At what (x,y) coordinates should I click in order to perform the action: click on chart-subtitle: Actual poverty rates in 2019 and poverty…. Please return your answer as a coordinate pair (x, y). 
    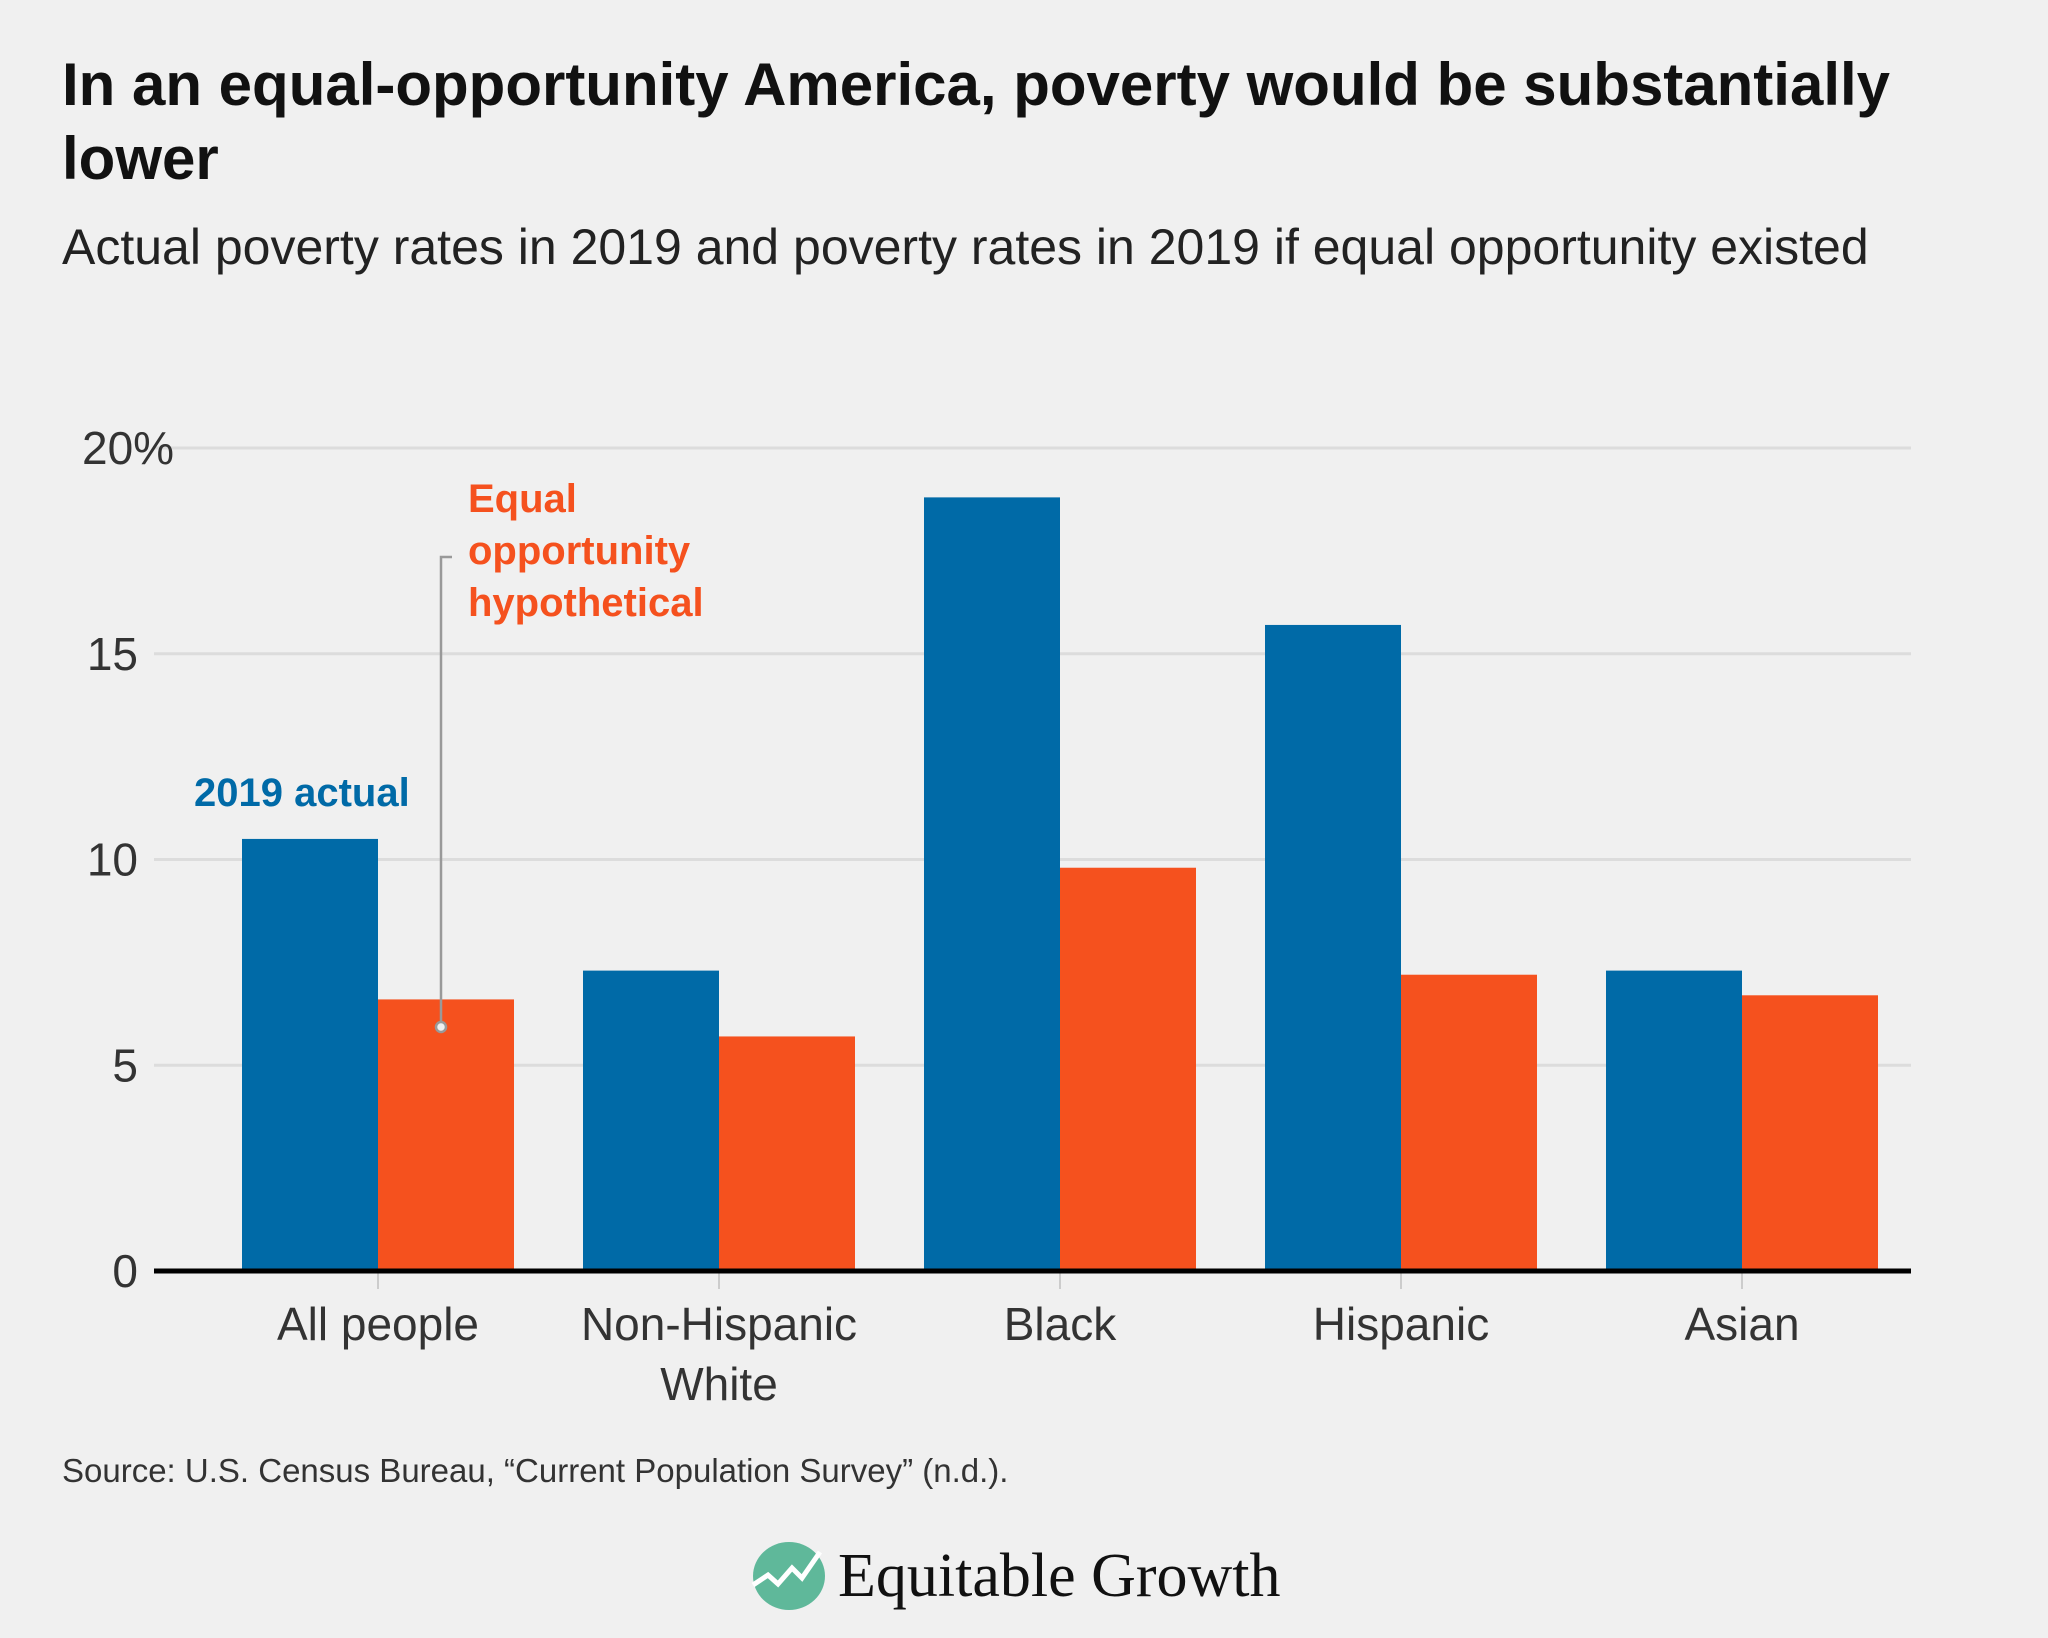
    Looking at the image, I should click on (965, 247).